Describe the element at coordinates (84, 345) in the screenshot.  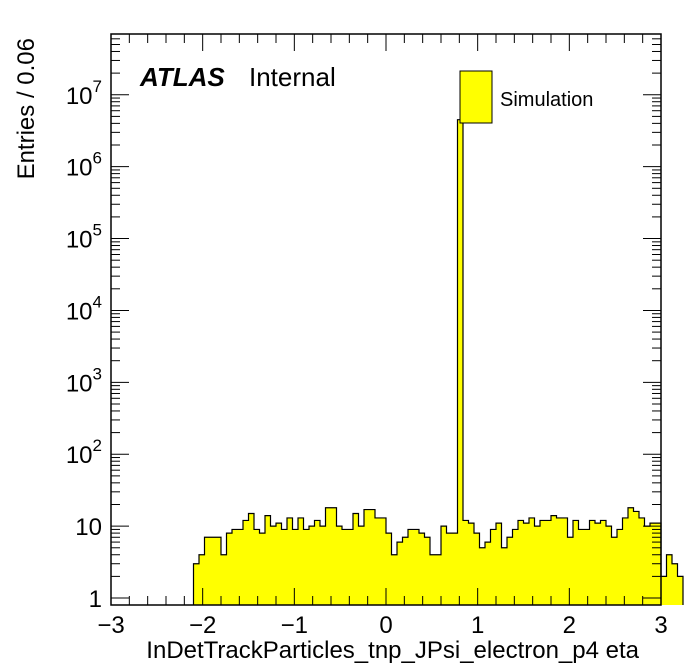
I see `y-tick-labels: 1 10 10² 10³ 10⁴ 10⁵ 10⁶ 10⁷` at that location.